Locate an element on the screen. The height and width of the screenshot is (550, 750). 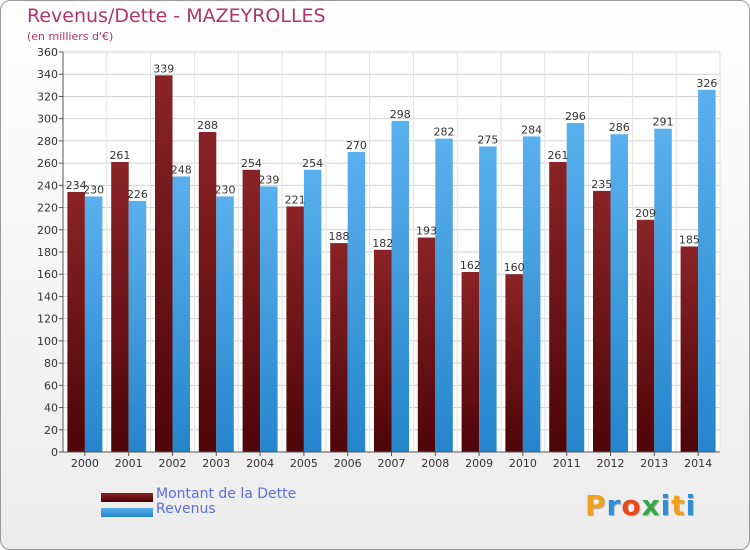
x-tick-label: 2008 is located at coordinates (435, 463).